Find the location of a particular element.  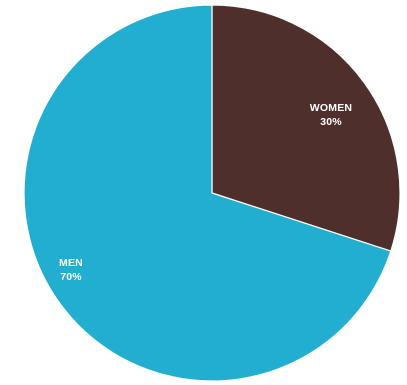

slice-label-women: WOMEN is located at coordinates (331, 108).